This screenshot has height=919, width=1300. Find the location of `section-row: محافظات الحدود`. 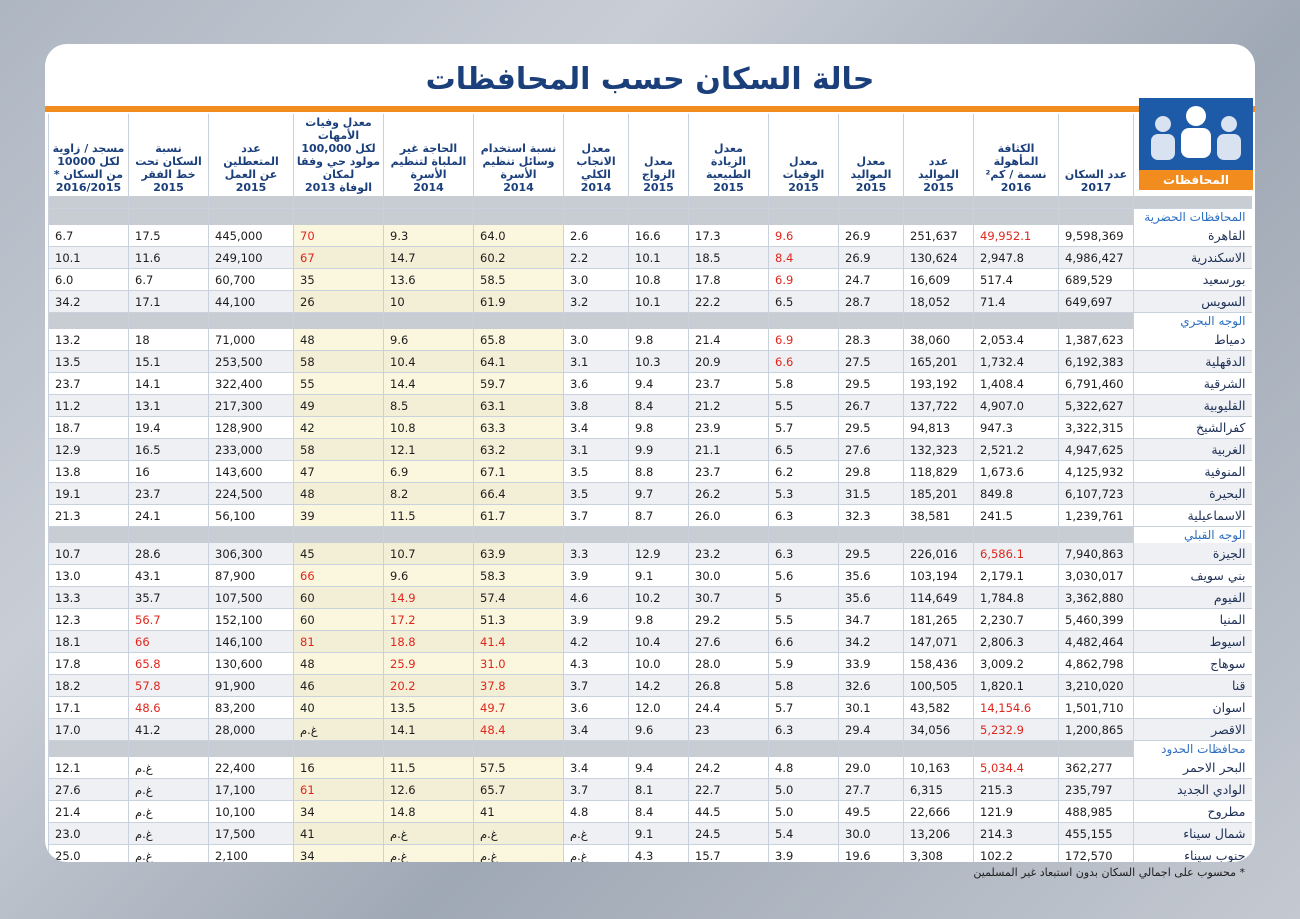

section-row: محافظات الحدود is located at coordinates (650, 748).